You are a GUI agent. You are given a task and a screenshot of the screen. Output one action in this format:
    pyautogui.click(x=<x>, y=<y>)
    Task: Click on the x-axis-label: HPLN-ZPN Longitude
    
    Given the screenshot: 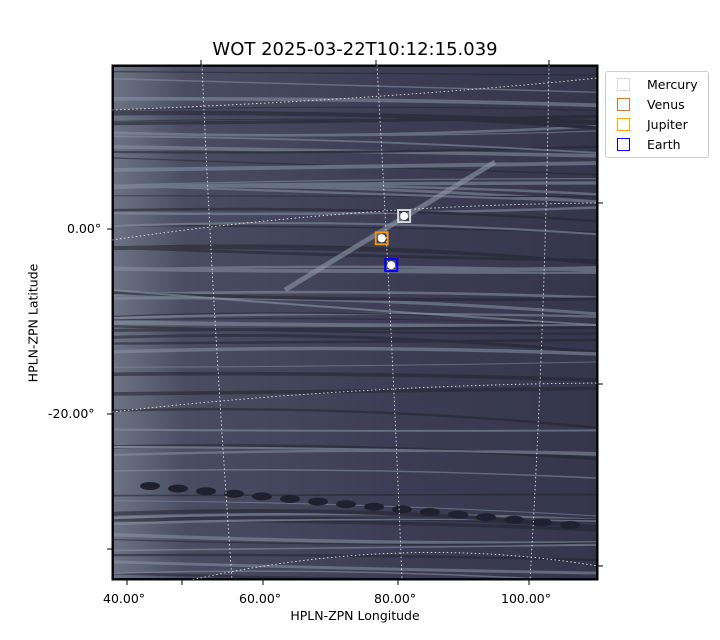 What is the action you would take?
    pyautogui.click(x=355, y=615)
    